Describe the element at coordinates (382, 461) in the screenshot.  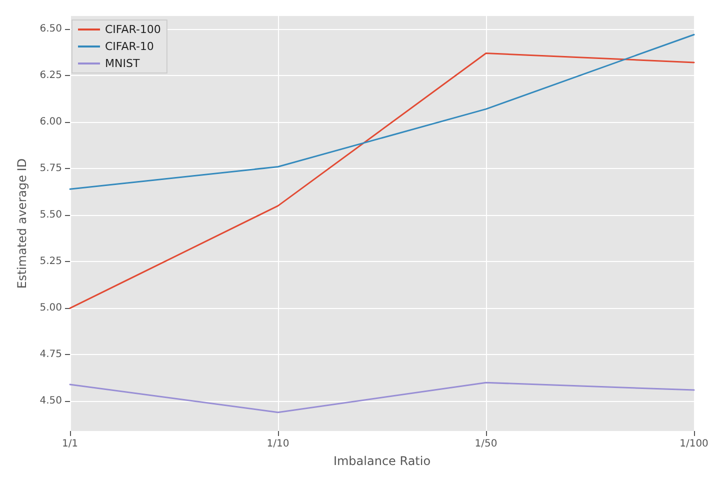
I see `x-axis-title: Imbalance Ratio` at that location.